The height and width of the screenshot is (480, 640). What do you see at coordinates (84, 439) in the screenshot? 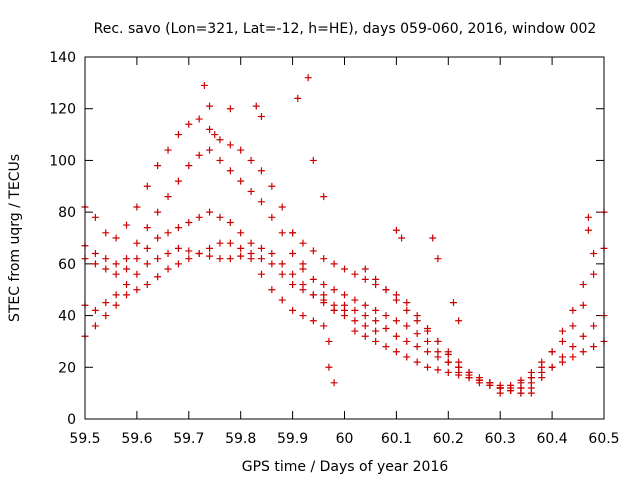
I see `x-tick-label: 59.5` at bounding box center [84, 439].